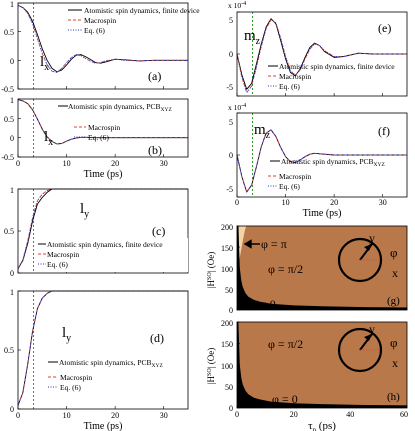 This screenshot has width=415, height=431. I want to click on panel-d-frame, so click(103, 350).